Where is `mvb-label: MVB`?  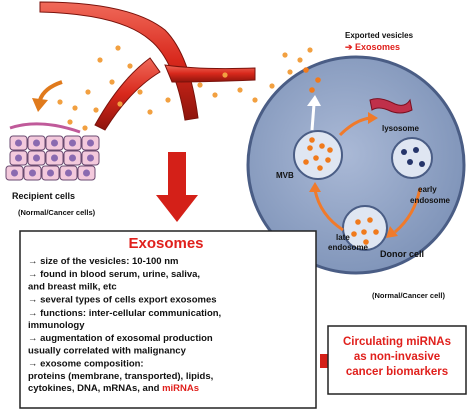
mvb-label: MVB is located at coordinates (285, 175).